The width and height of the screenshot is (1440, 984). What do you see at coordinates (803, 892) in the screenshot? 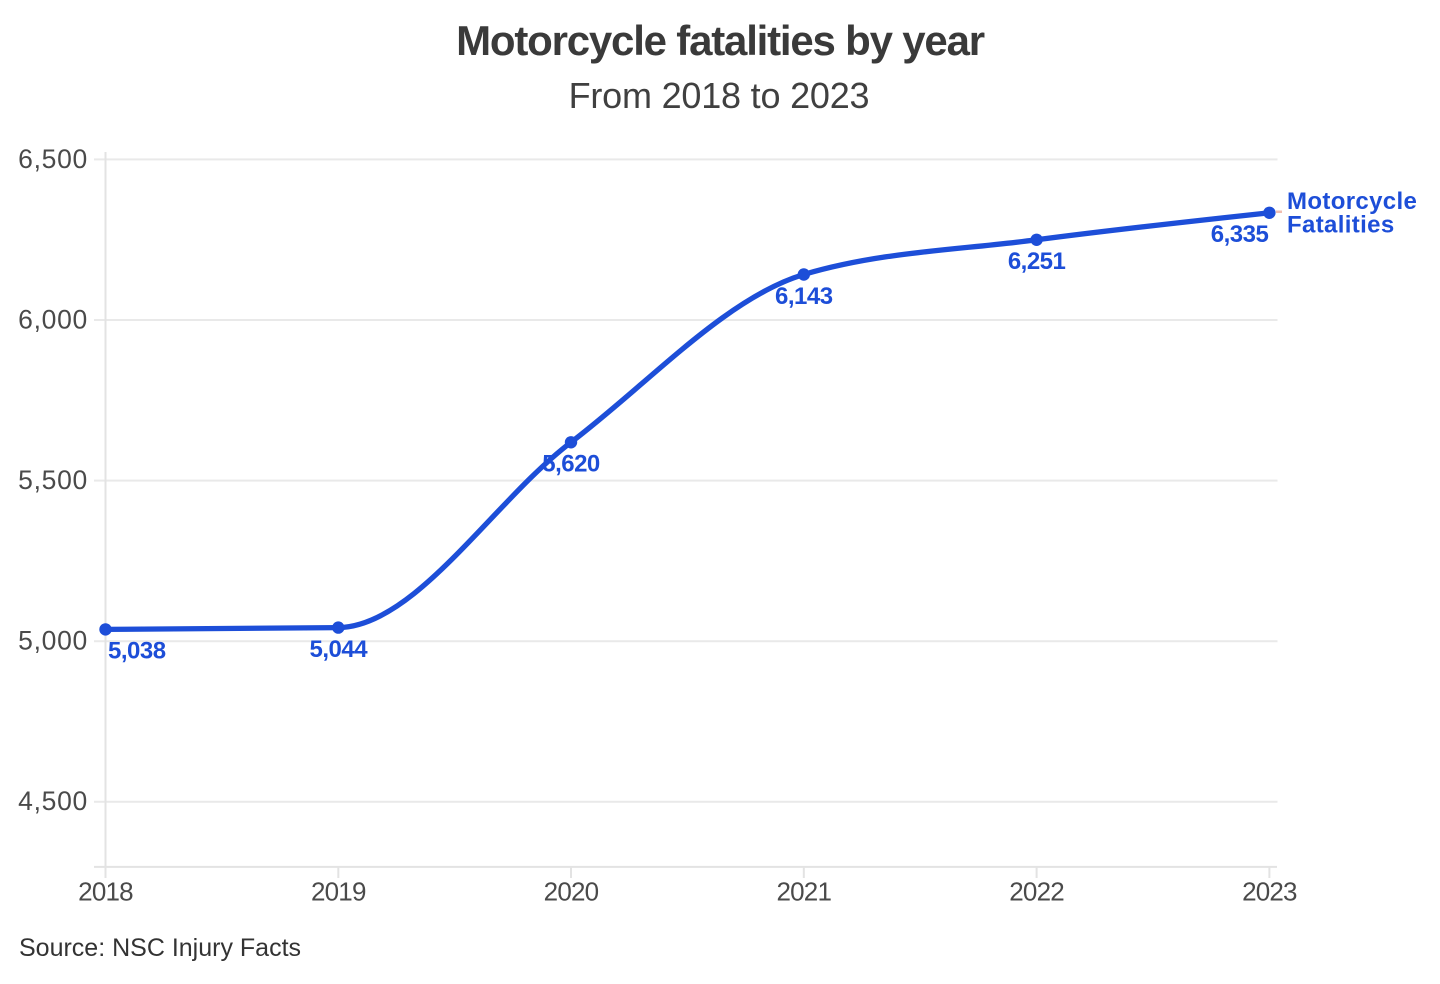
I see `svg-text: 2021` at bounding box center [803, 892].